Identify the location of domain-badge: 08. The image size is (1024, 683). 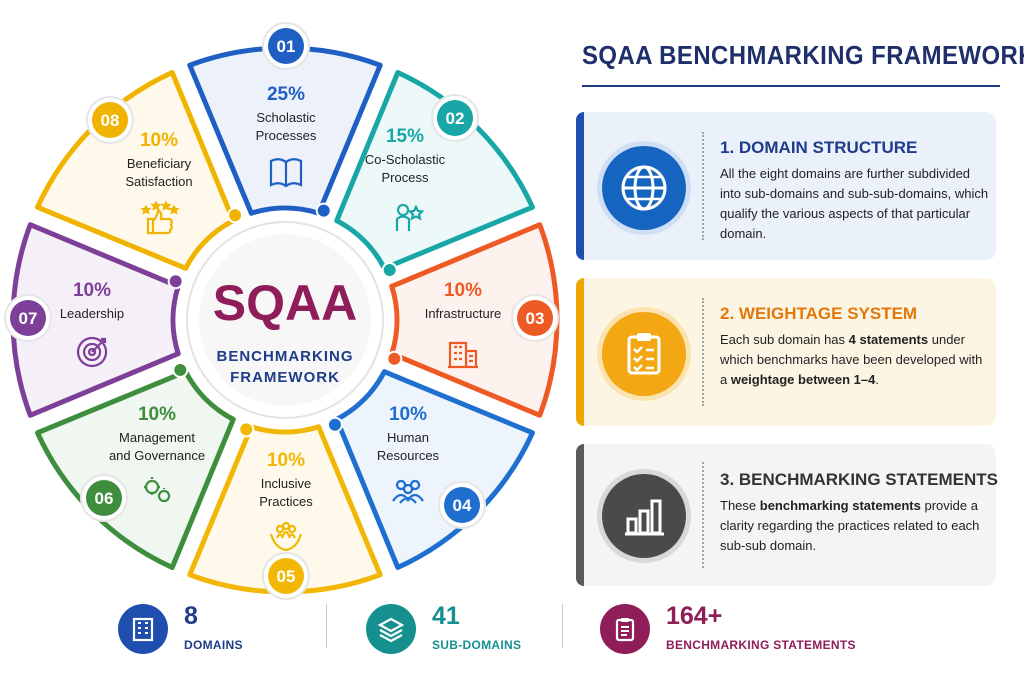
(110, 120).